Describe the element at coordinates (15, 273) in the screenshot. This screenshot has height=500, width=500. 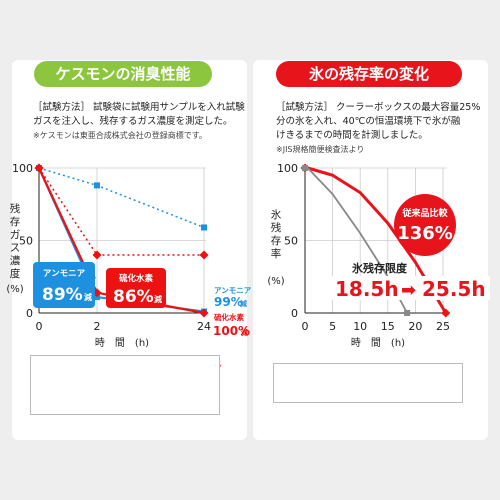
I see `left-y-axis-label: 度` at that location.